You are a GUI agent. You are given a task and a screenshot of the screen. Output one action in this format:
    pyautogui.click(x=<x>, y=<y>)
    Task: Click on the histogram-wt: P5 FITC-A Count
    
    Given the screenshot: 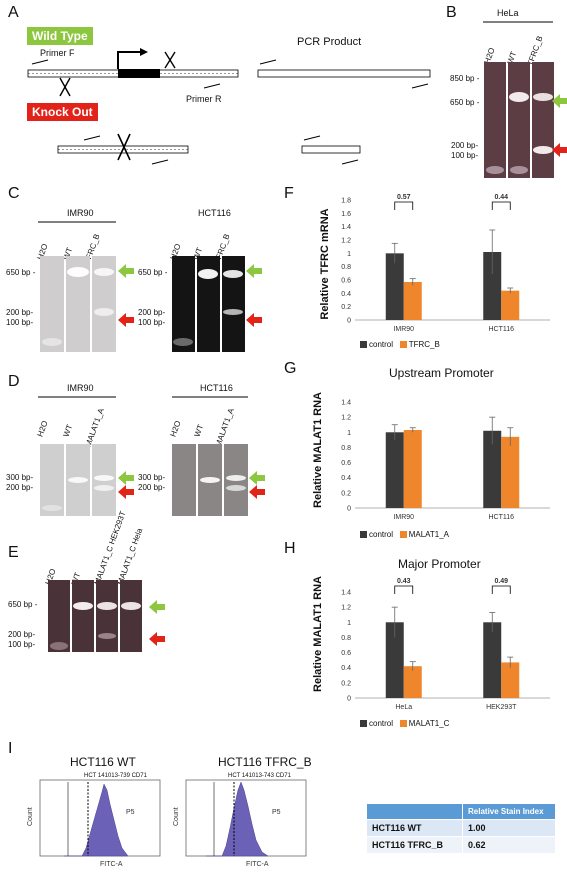 What is the action you would take?
    pyautogui.click(x=94, y=823)
    